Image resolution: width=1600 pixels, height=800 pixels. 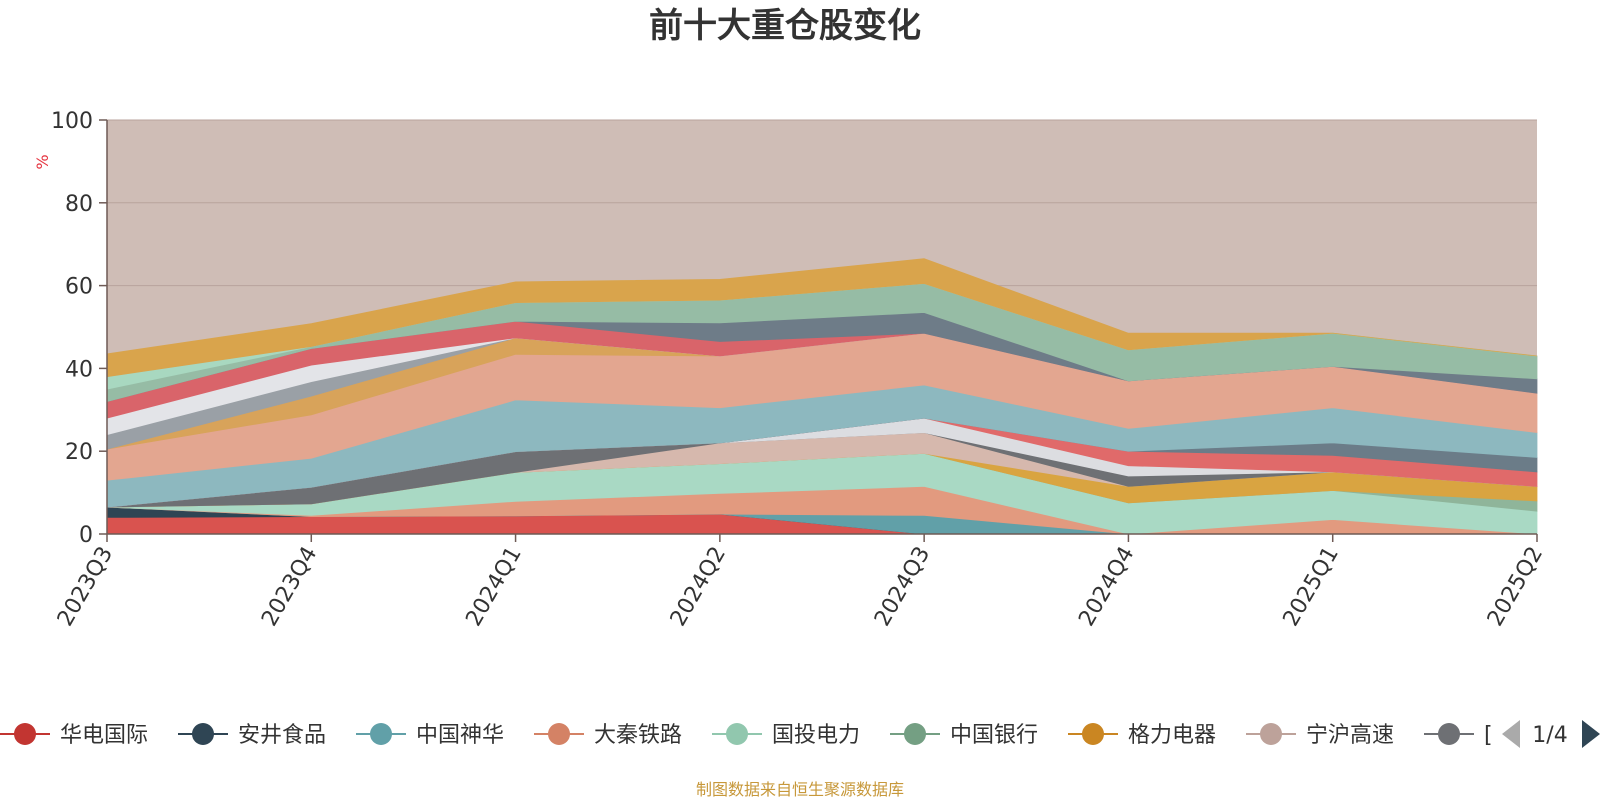 What do you see at coordinates (1106, 587) in the screenshot?
I see `x-tick-label: 2024Q4` at bounding box center [1106, 587].